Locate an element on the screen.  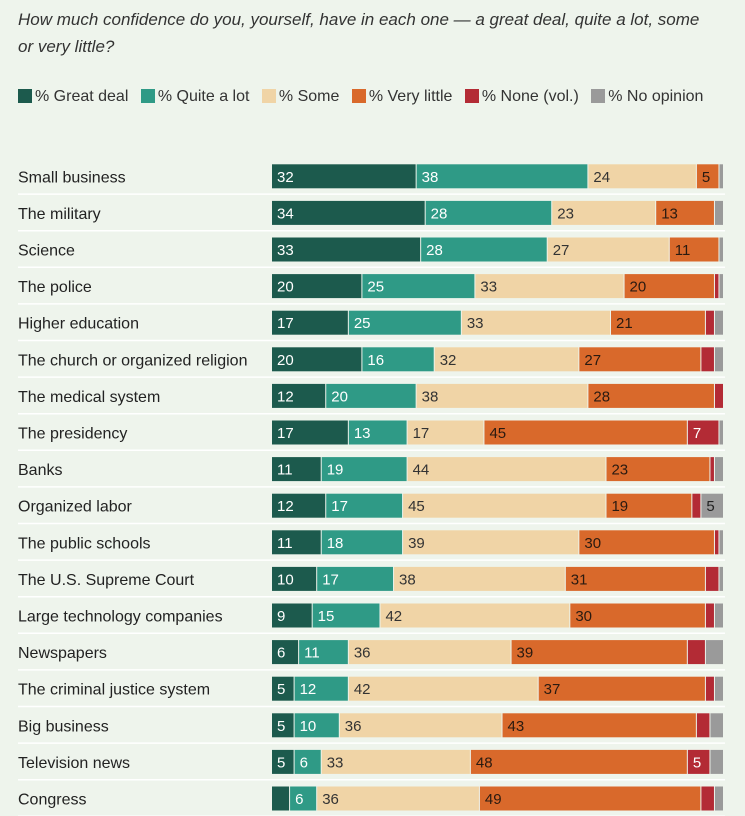
bar-segment-organized-labor-quite-a-lot is located at coordinates (364, 505).